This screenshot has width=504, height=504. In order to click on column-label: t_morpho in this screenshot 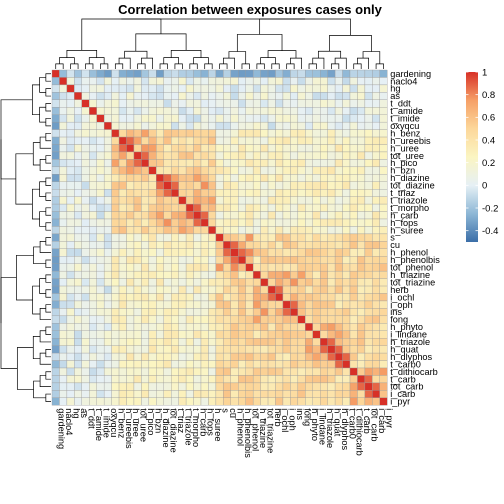, I will do `click(196, 427)`.